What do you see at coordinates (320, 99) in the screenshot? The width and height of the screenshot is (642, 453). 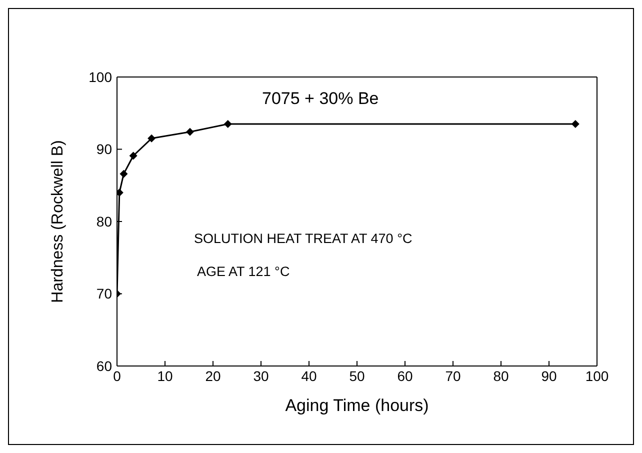 I see `annotation: 7075 + 30% Be` at bounding box center [320, 99].